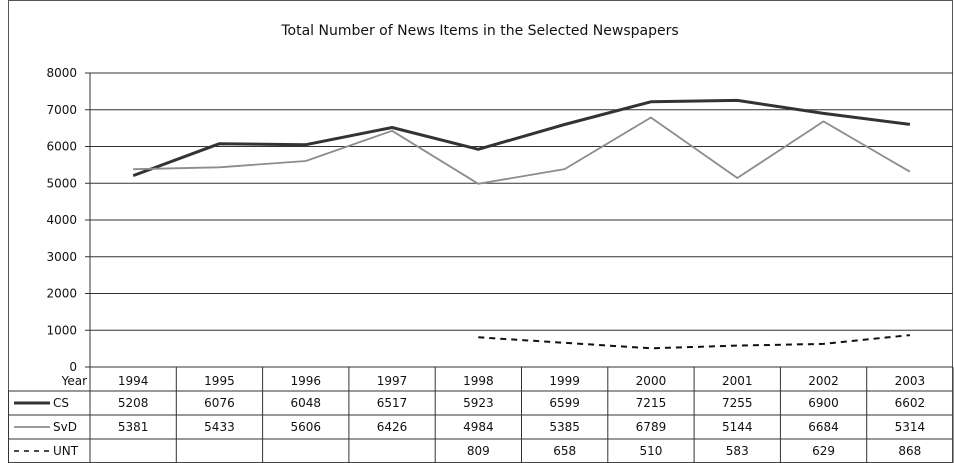 The height and width of the screenshot is (463, 954). Describe the element at coordinates (305, 403) in the screenshot. I see `data-label: 6048` at that location.